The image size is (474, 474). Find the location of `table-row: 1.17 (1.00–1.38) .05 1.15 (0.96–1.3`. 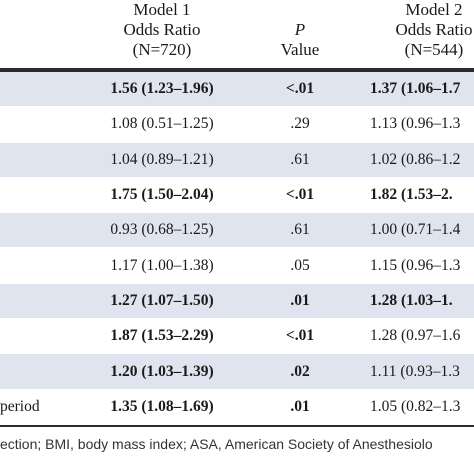

table-row: 1.17 (1.00–1.38) .05 1.15 (0.96–1.3 is located at coordinates (237, 266).